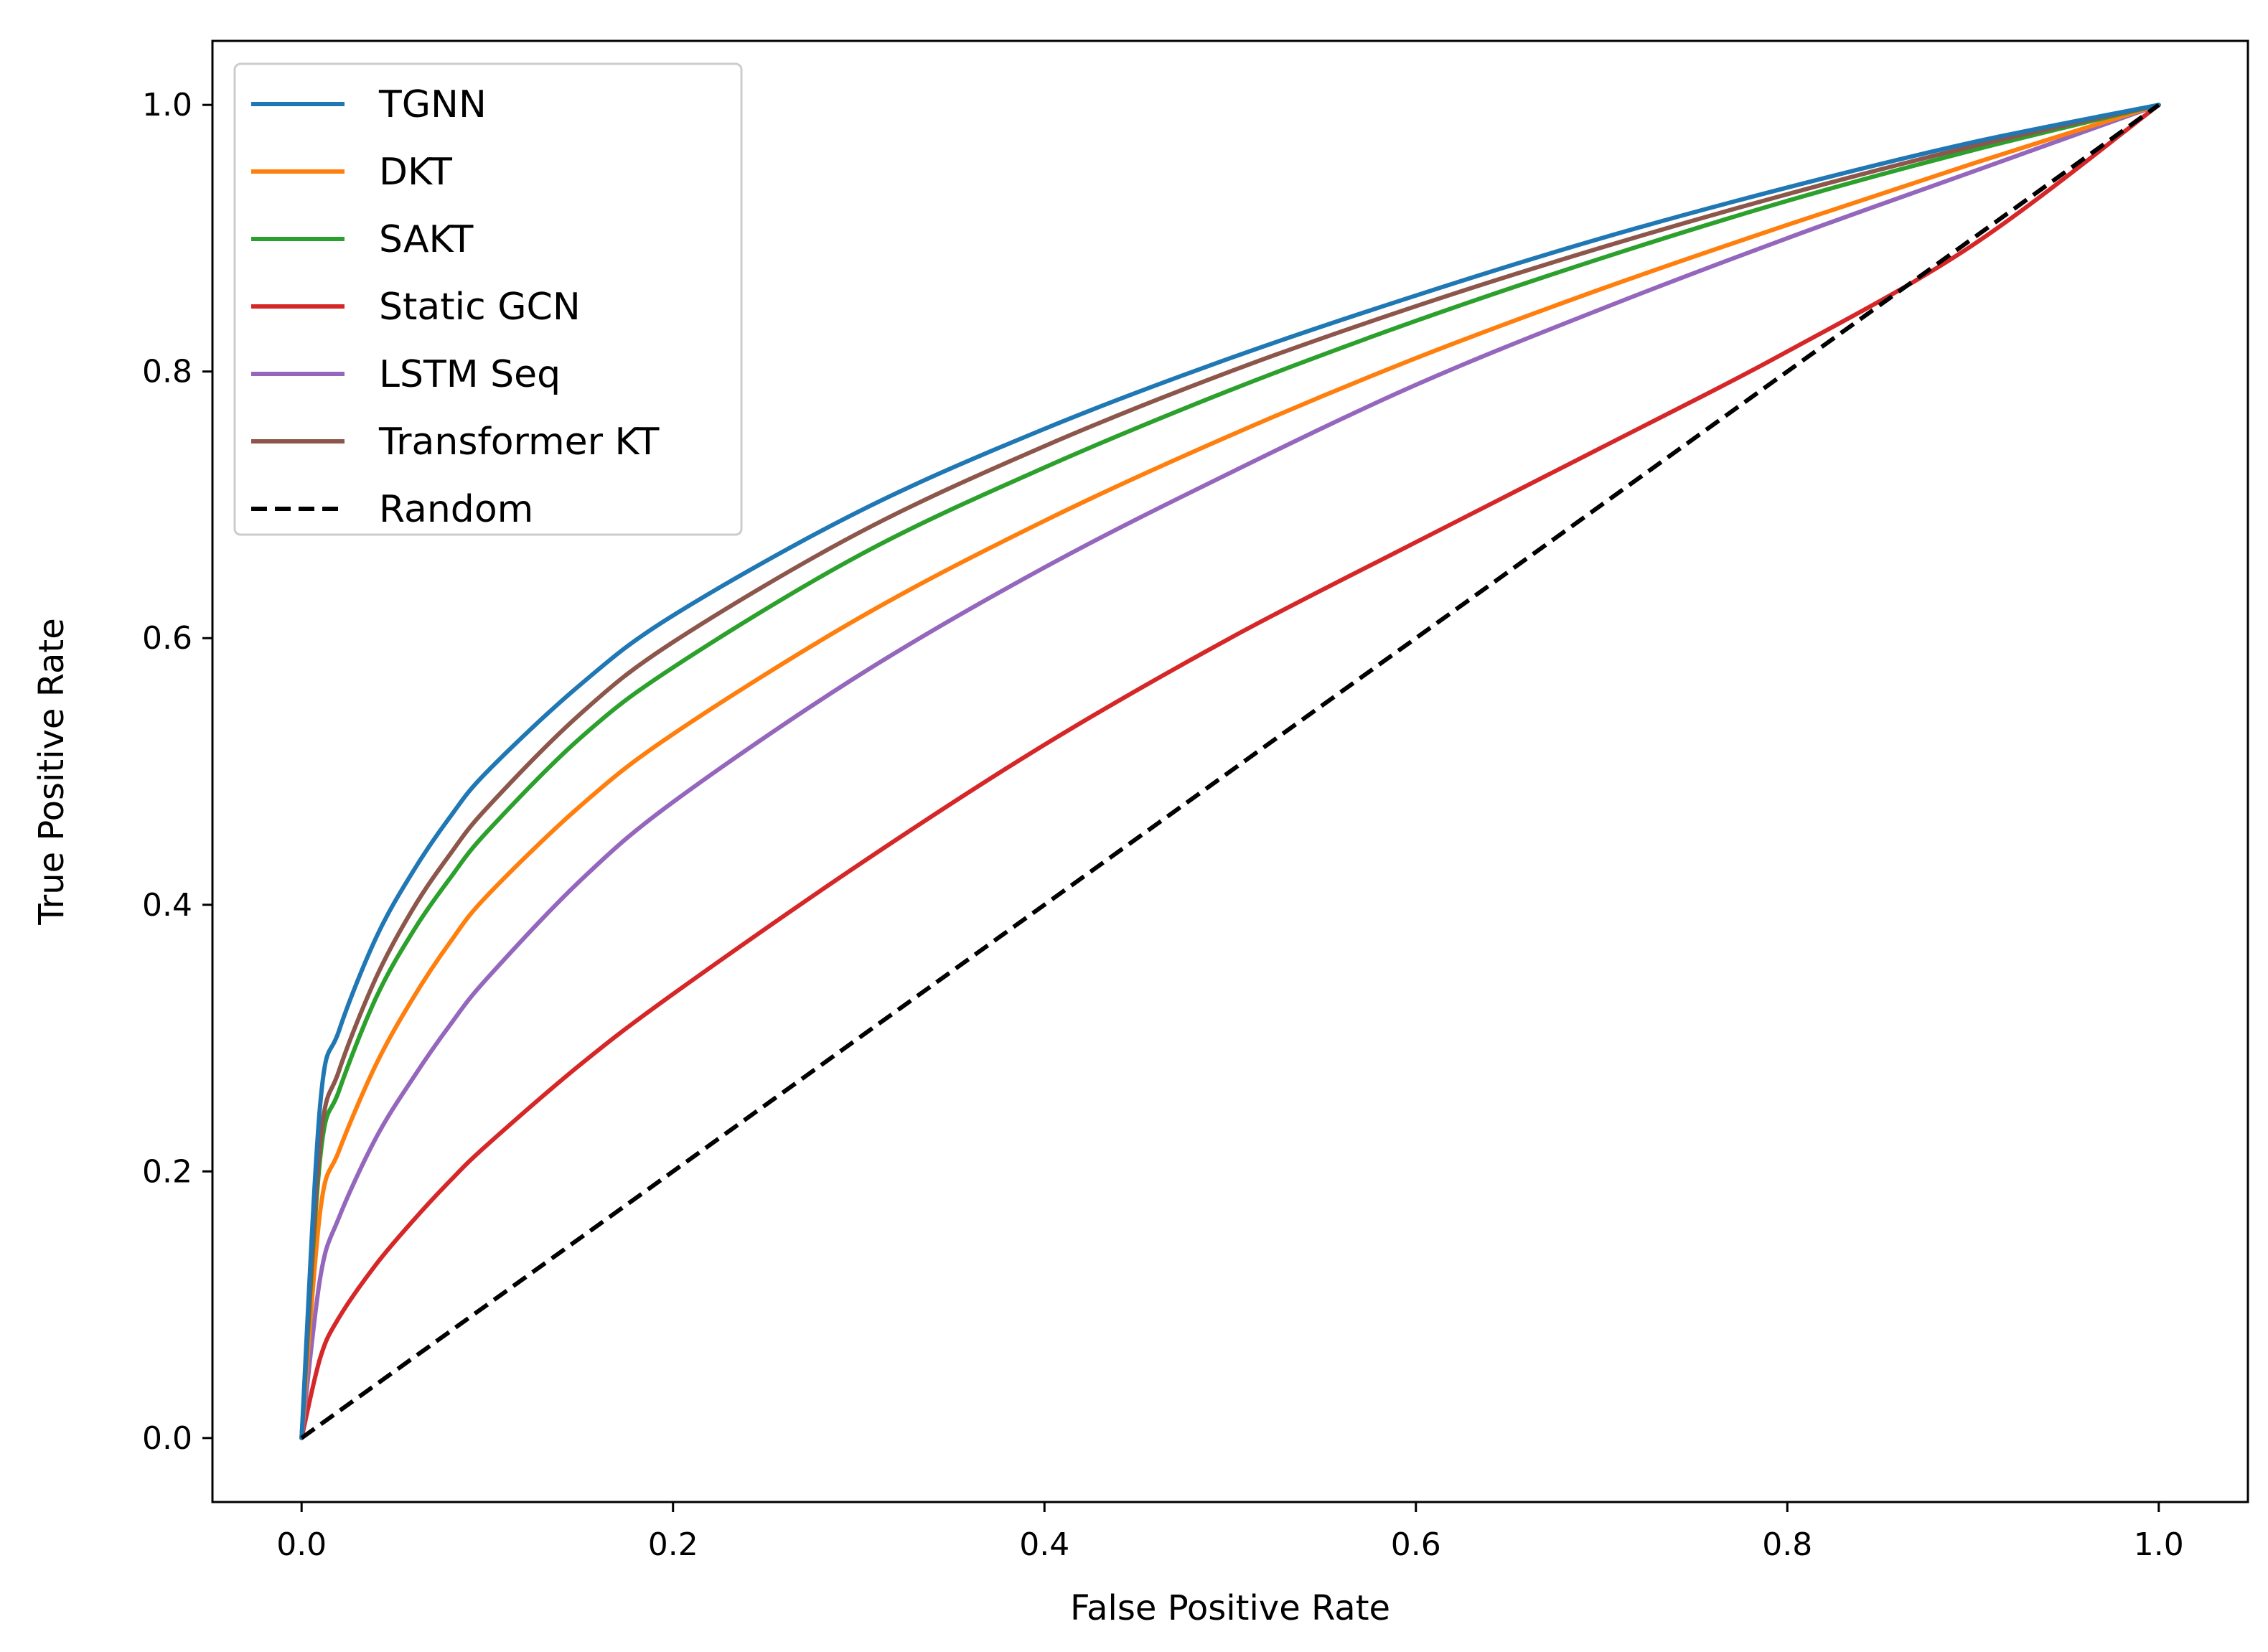 The width and height of the screenshot is (2268, 1652). What do you see at coordinates (167, 905) in the screenshot?
I see `y-tick-label: 0.4` at bounding box center [167, 905].